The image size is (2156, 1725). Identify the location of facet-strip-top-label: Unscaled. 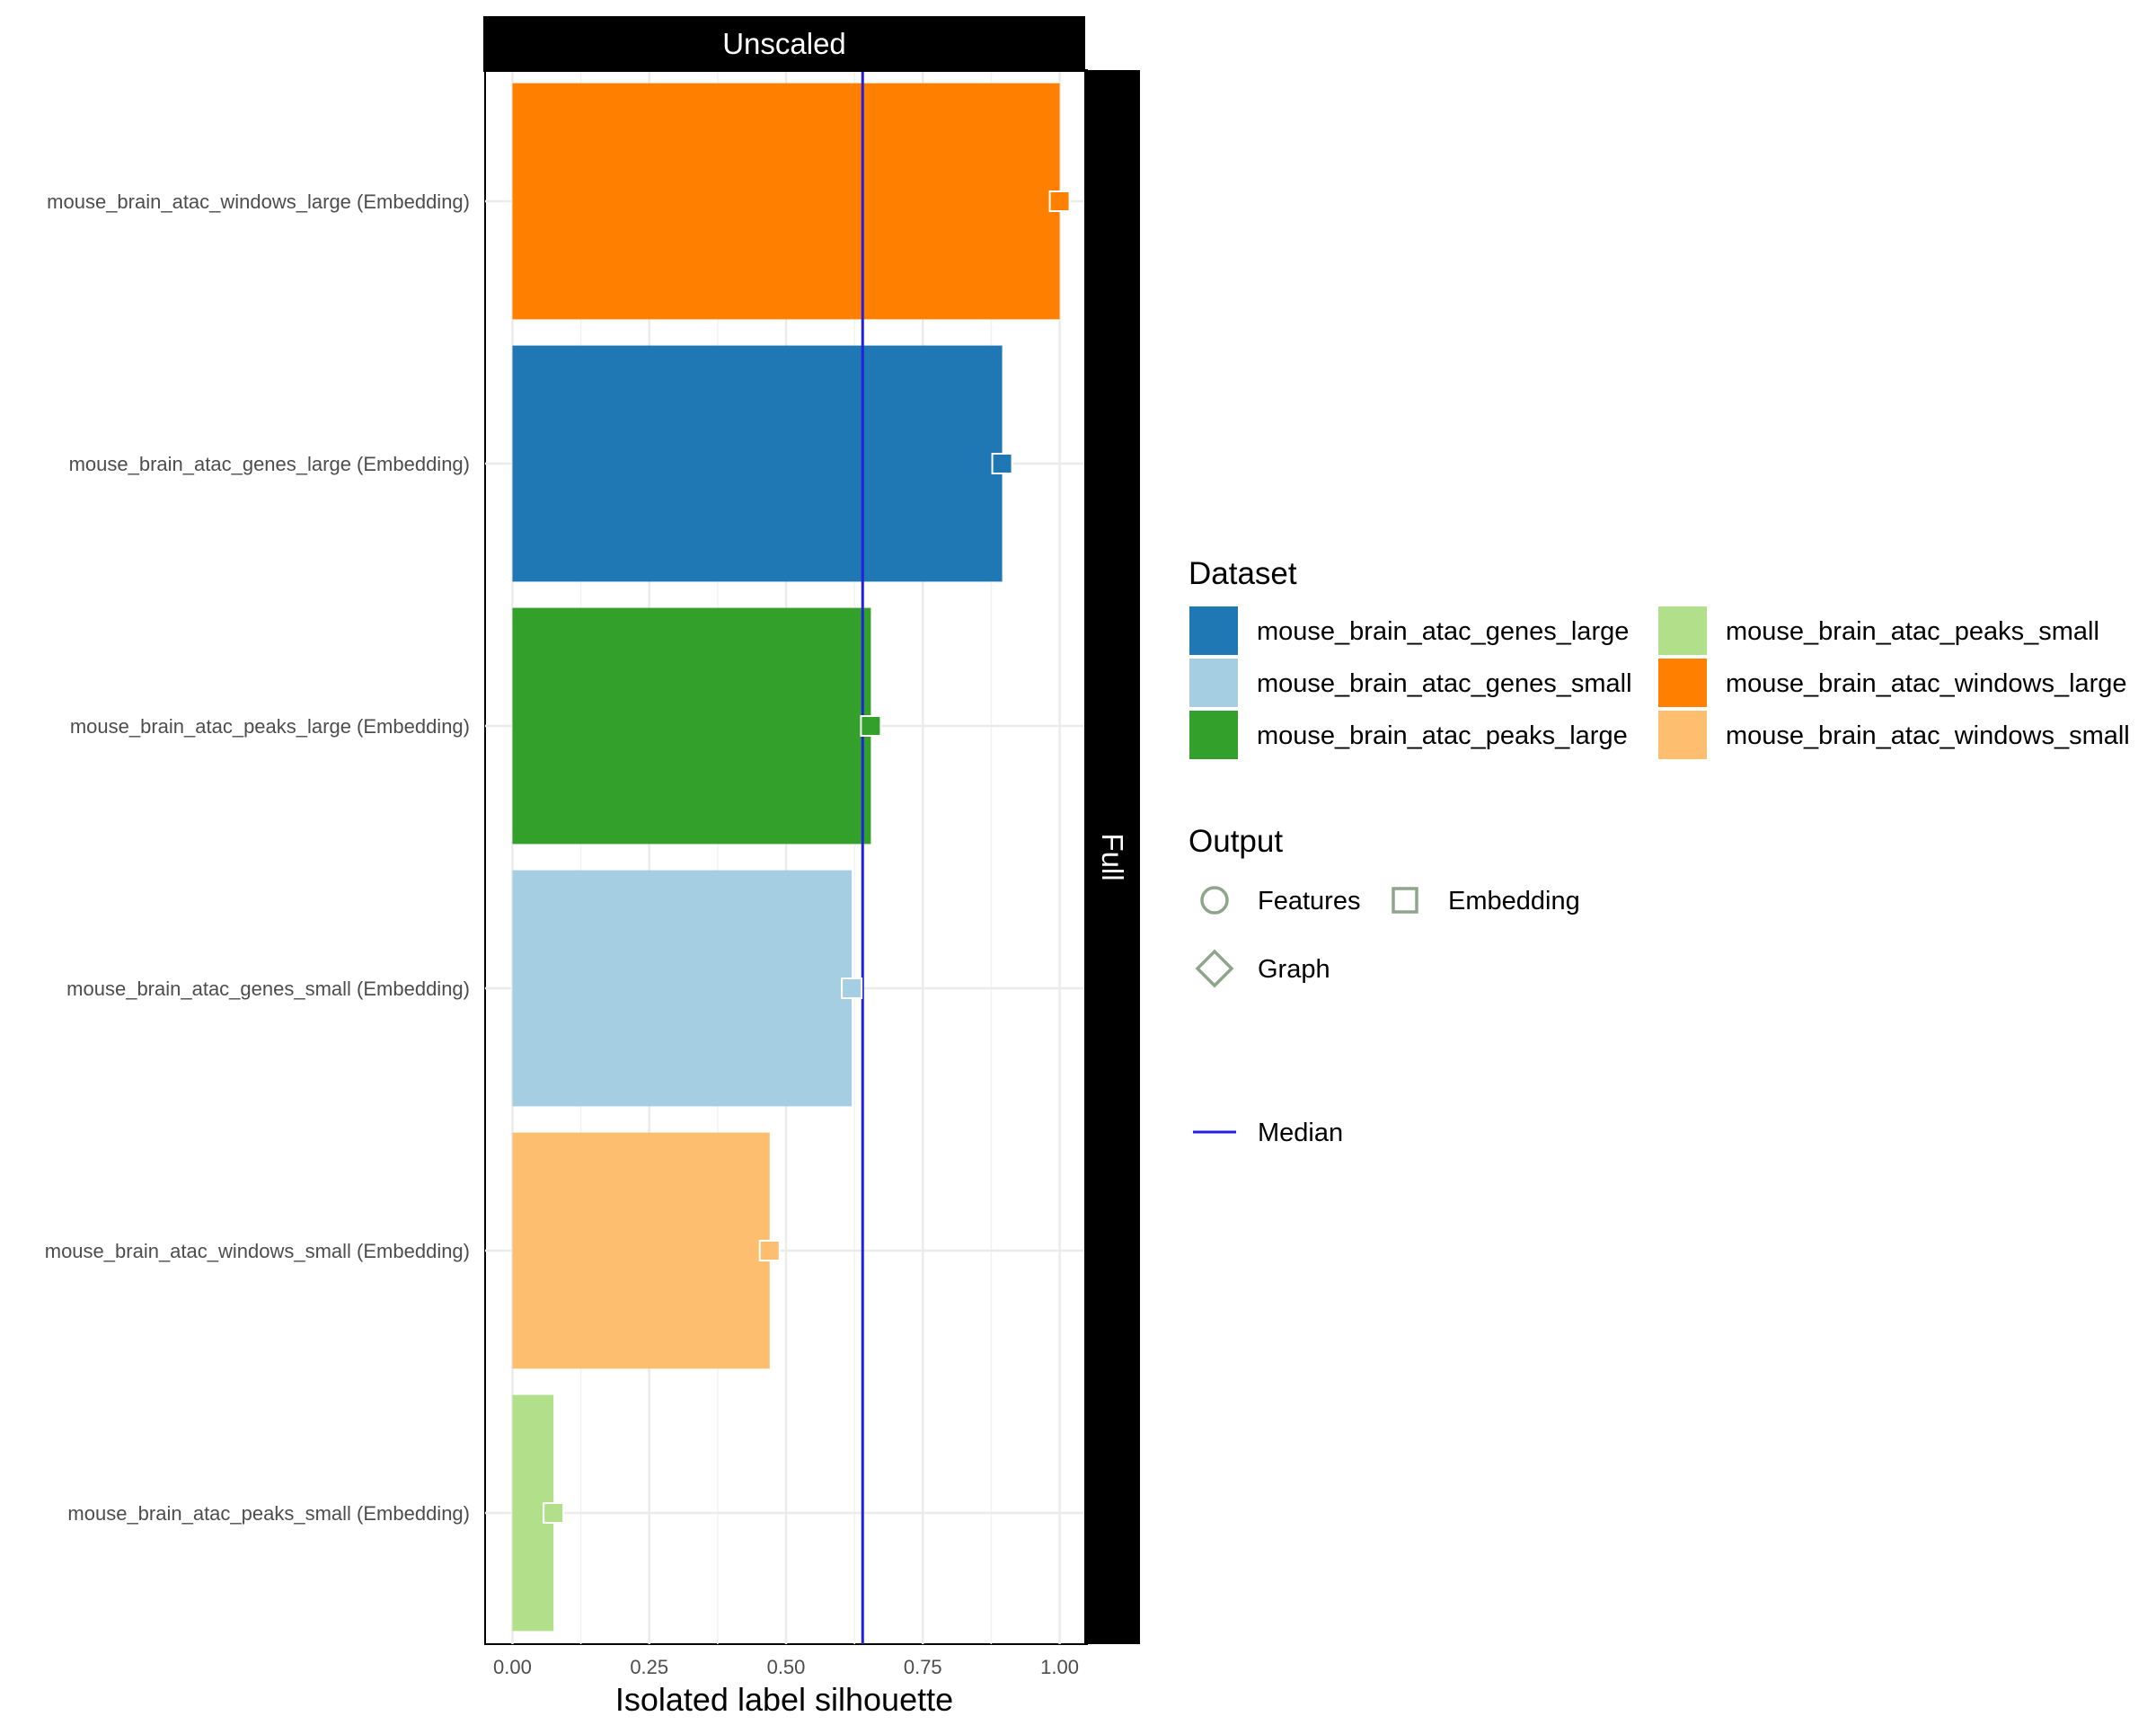
(784, 43).